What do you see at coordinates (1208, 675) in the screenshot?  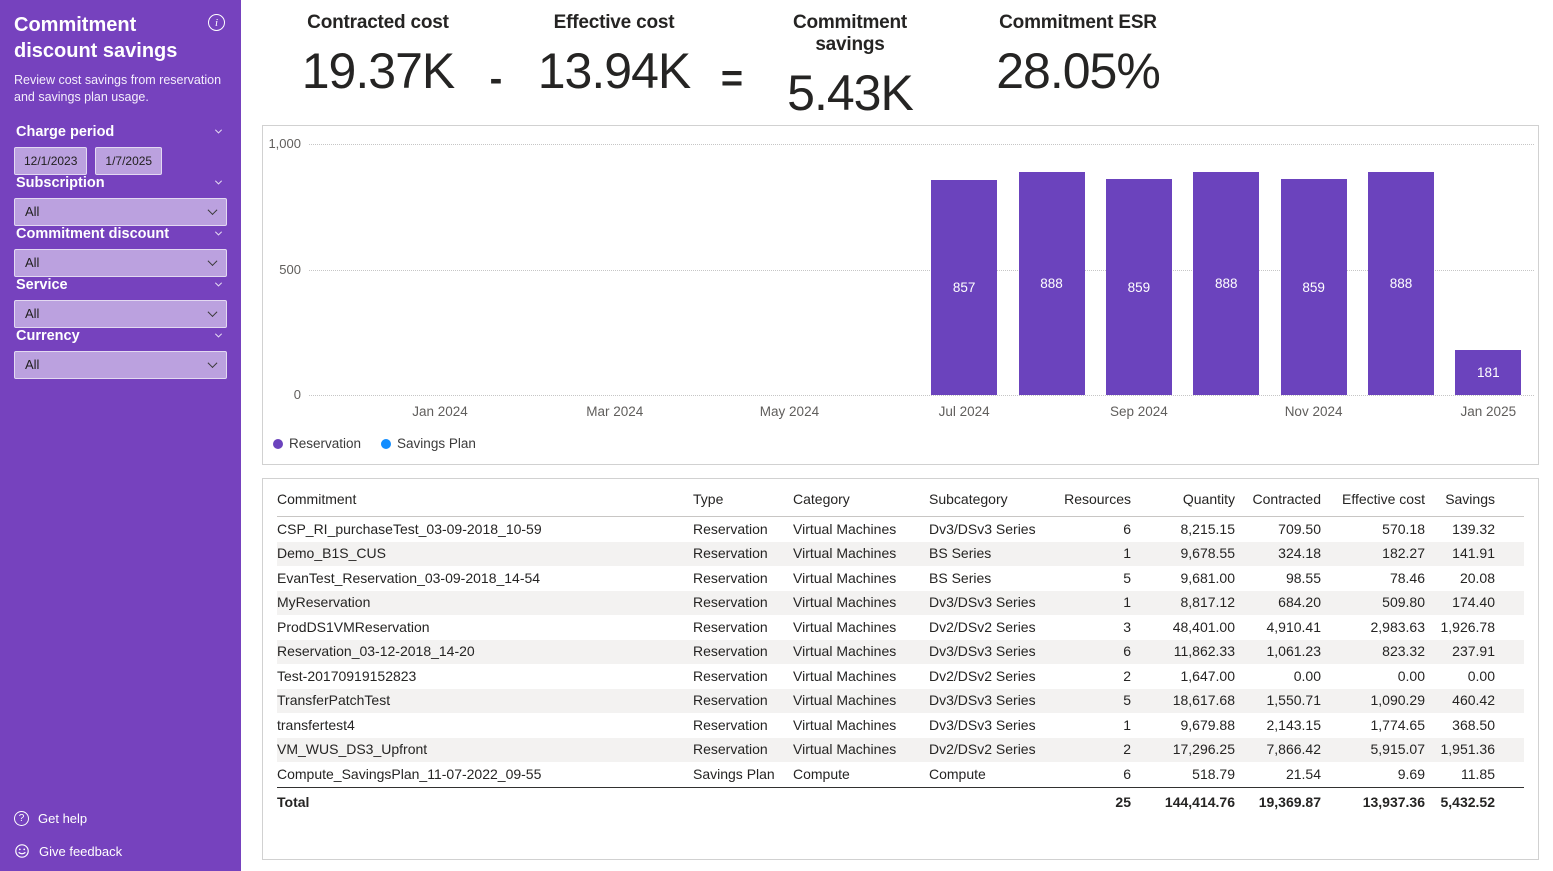 I see `table-cell: 1,647.00` at bounding box center [1208, 675].